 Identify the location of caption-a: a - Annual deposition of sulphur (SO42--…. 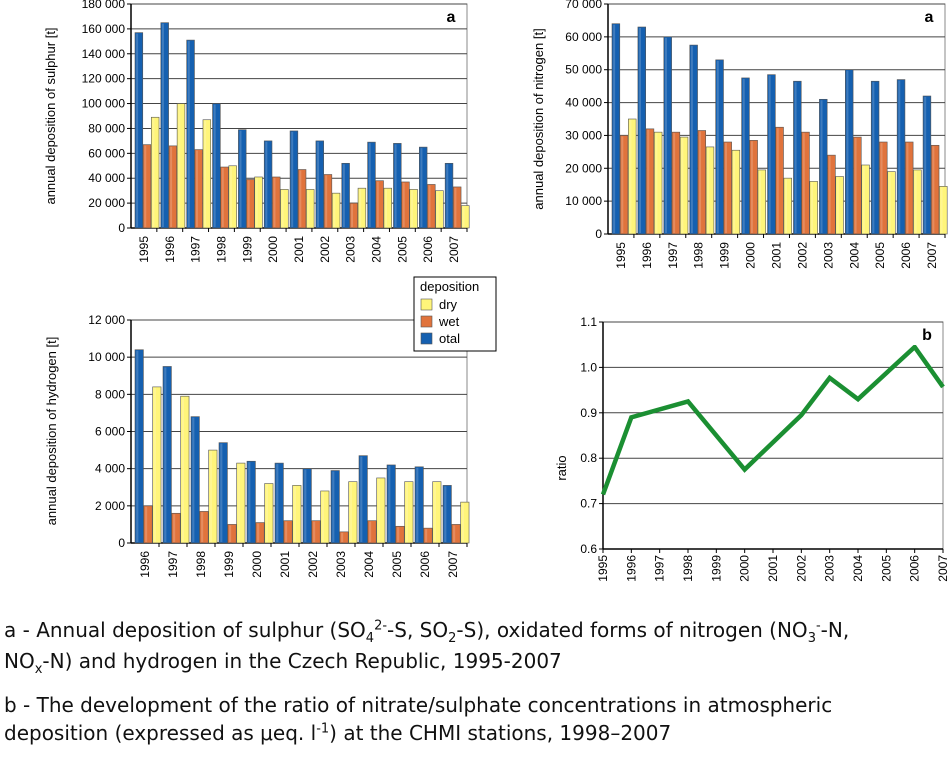
(474, 647).